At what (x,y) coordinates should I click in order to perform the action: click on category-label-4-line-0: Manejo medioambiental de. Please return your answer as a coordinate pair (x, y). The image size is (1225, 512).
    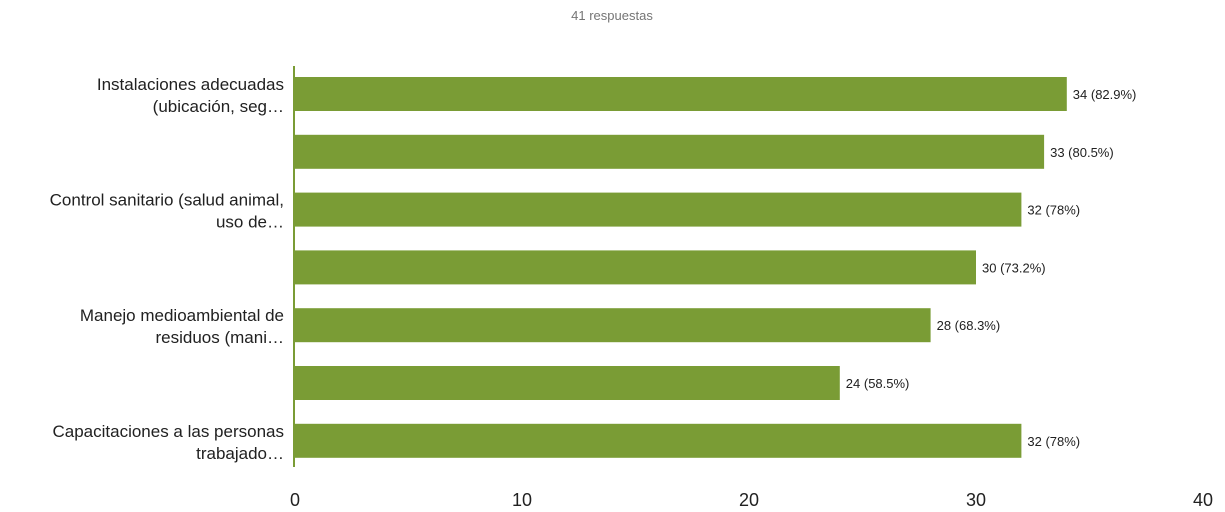
    Looking at the image, I should click on (182, 315).